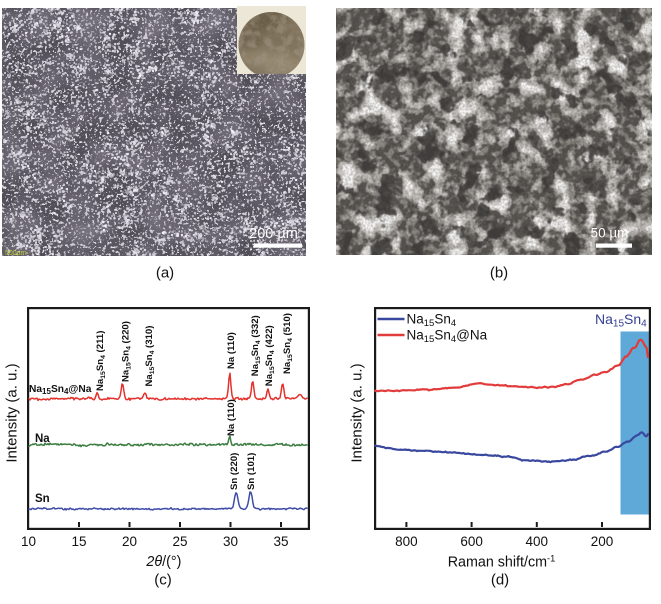  What do you see at coordinates (150, 356) in the screenshot?
I see `svg-text: Na15​Sn4​ (310)` at bounding box center [150, 356].